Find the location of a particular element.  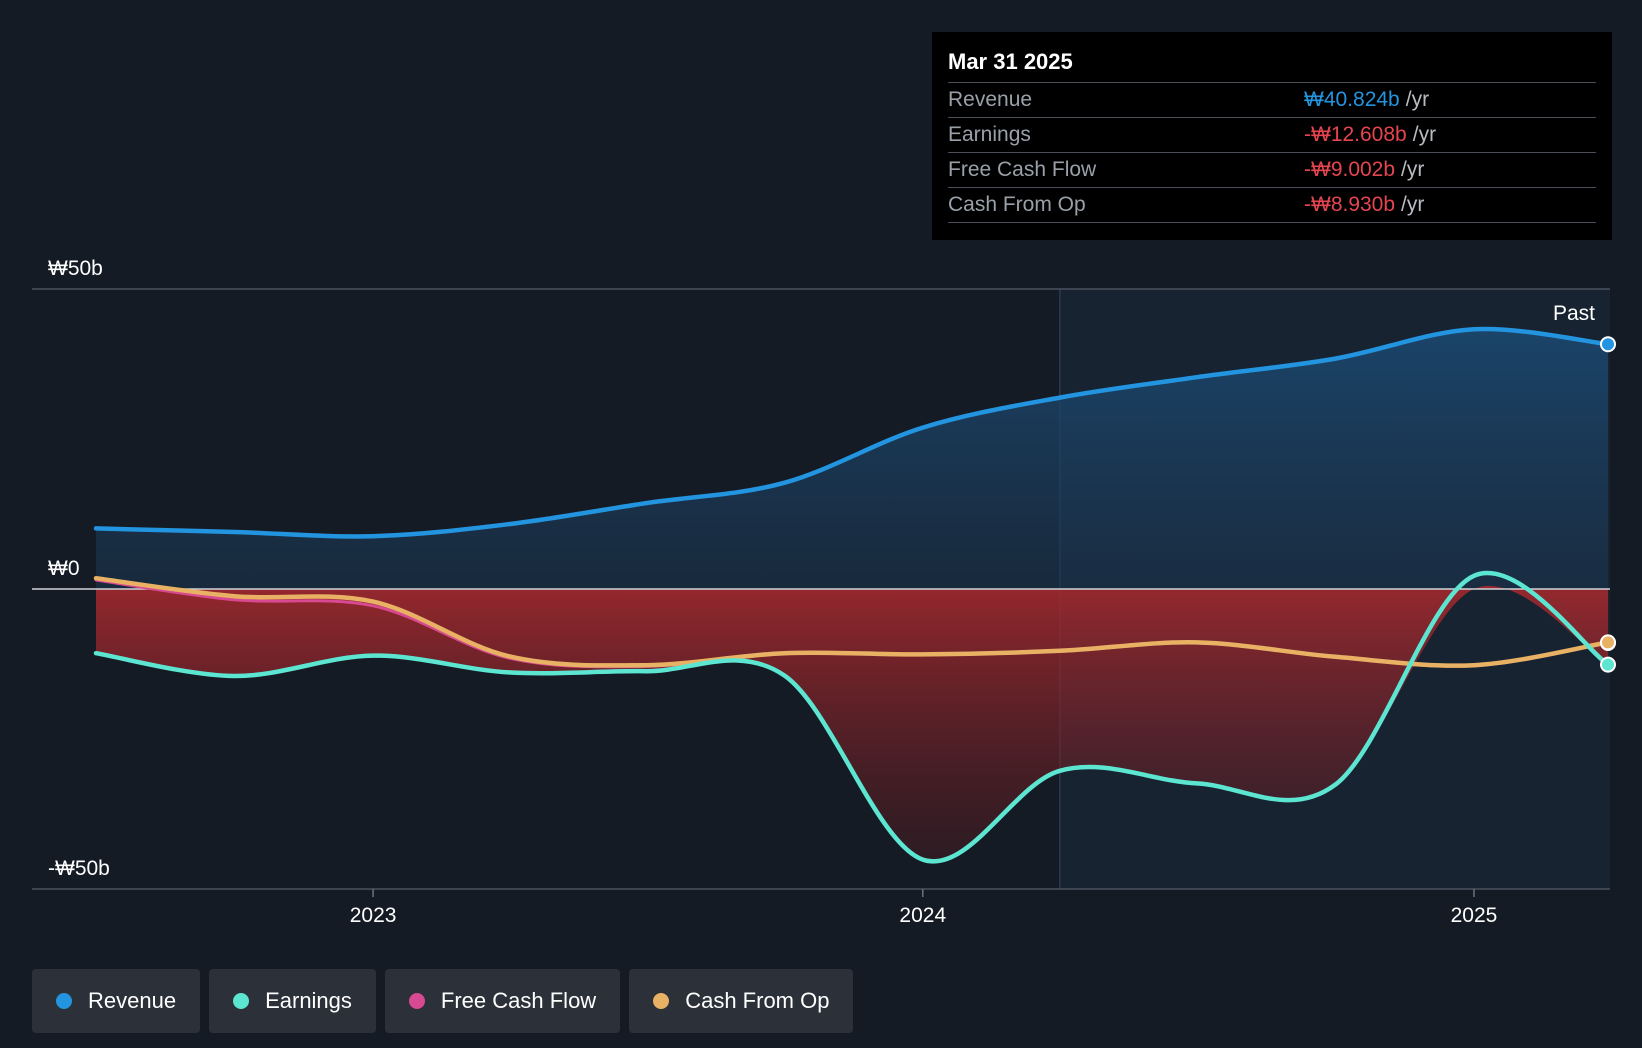

legend-item-earnings: Earnings is located at coordinates (292, 1001).